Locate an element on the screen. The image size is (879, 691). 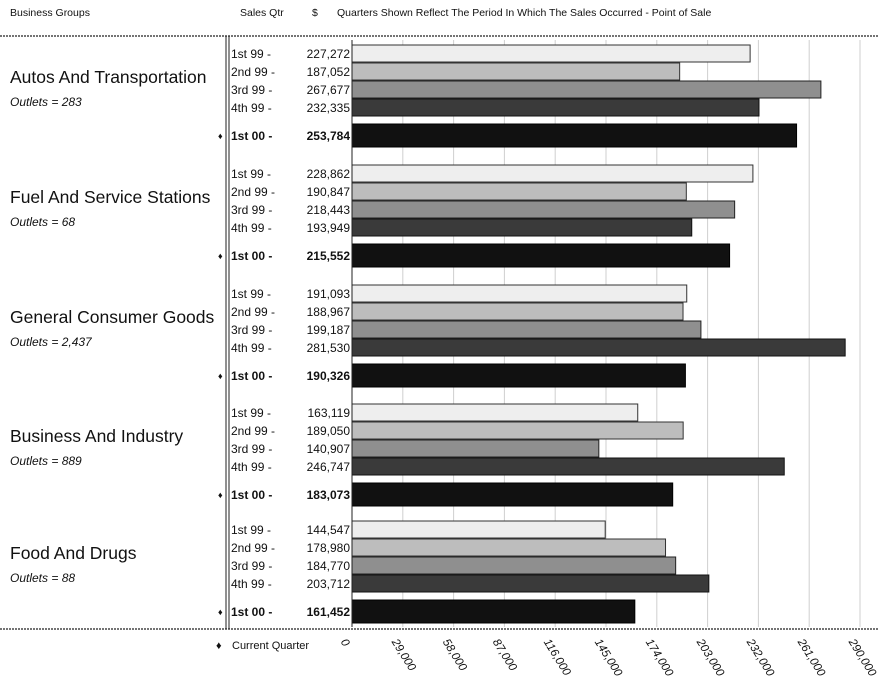
legend-marker: ♦ is located at coordinates (219, 646).